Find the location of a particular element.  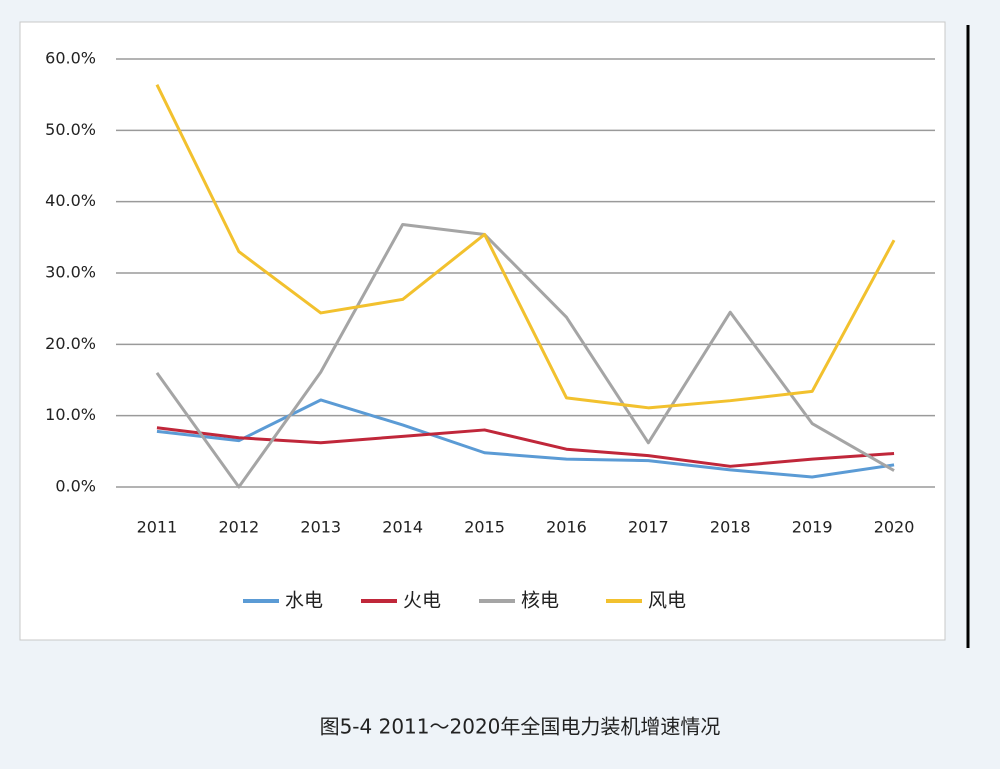

y-tick-label: 40.0% is located at coordinates (70, 200).